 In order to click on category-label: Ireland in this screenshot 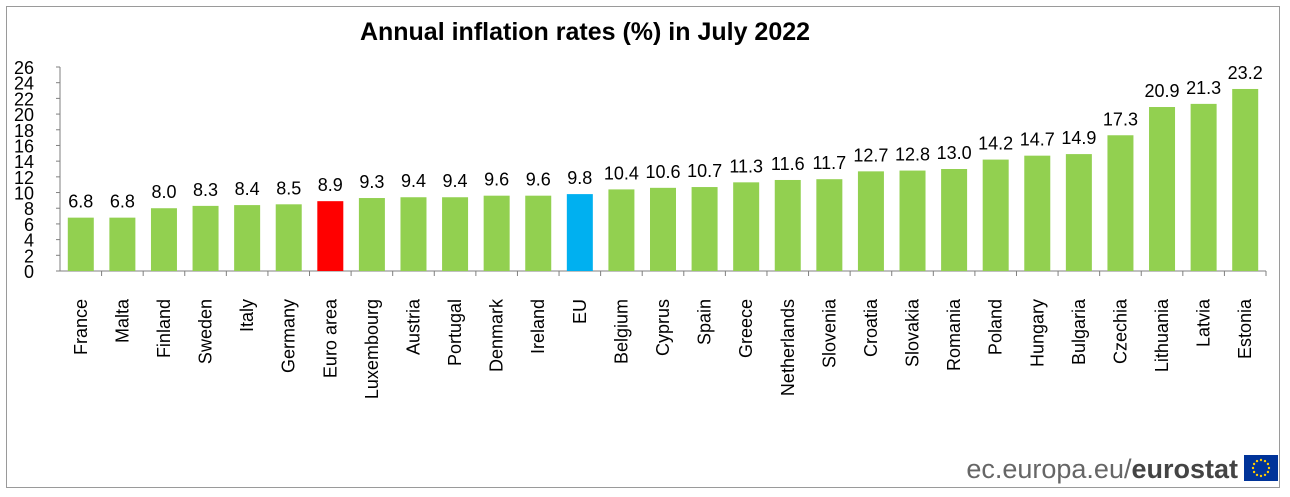, I will do `click(538, 326)`.